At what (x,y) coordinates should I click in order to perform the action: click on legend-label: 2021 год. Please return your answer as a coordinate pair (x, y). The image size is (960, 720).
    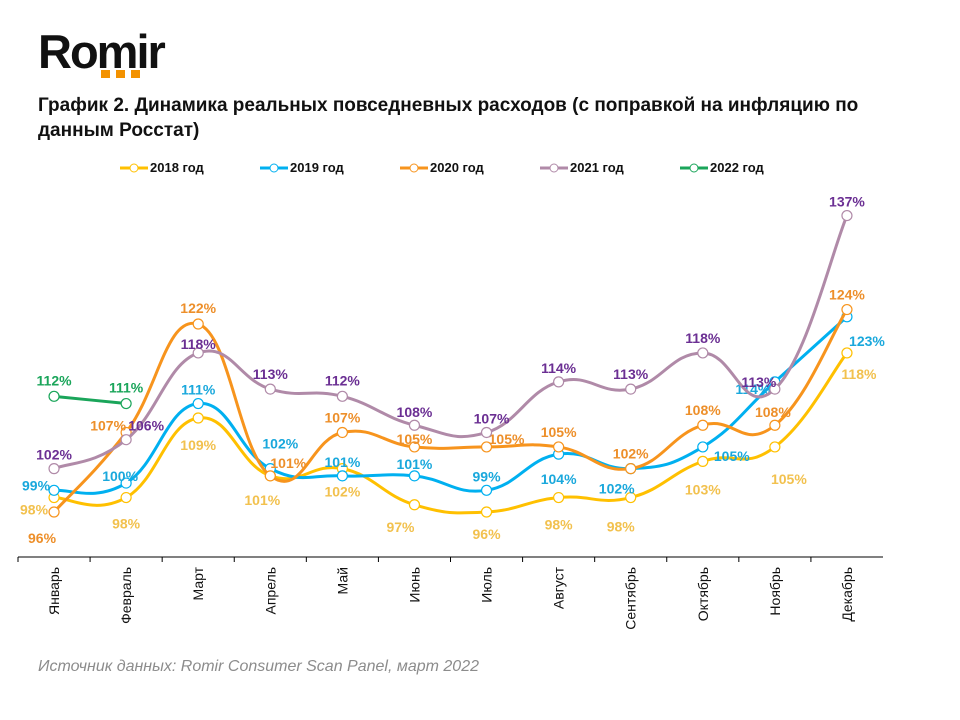
    Looking at the image, I should click on (597, 167).